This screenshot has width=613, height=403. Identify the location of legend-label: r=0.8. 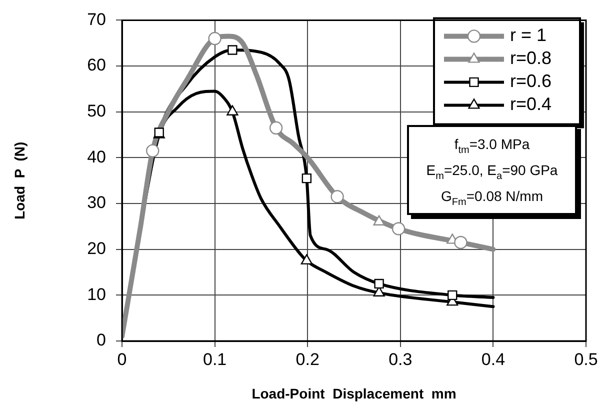
(531, 58).